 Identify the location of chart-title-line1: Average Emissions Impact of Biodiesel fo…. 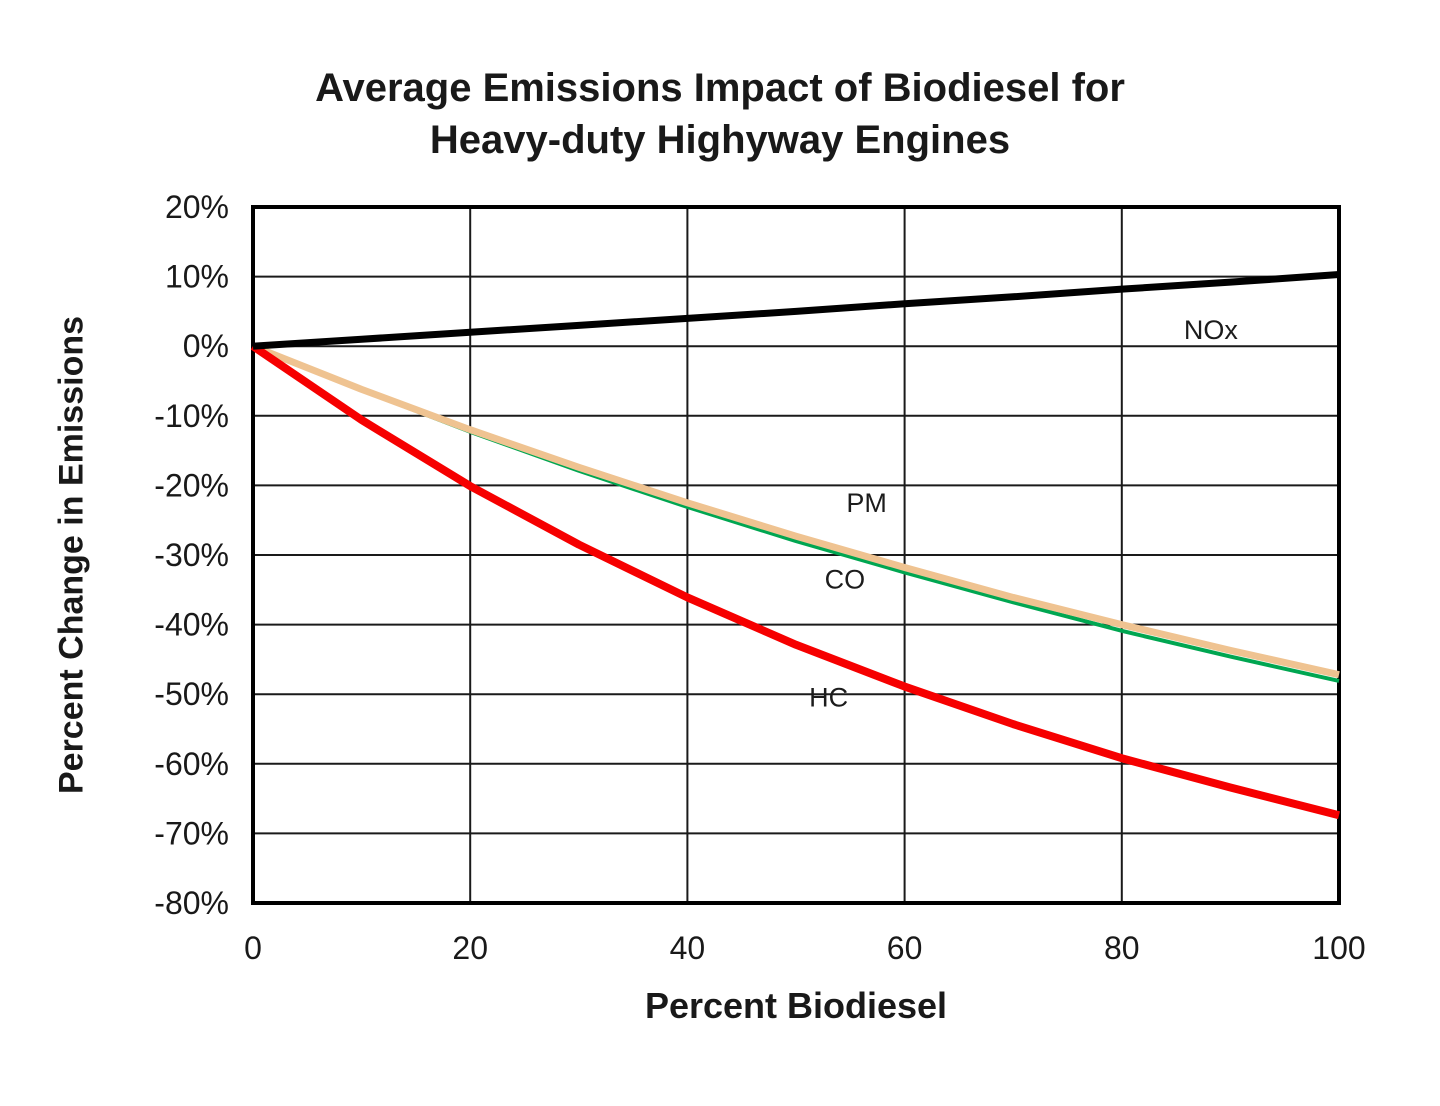
(720, 88).